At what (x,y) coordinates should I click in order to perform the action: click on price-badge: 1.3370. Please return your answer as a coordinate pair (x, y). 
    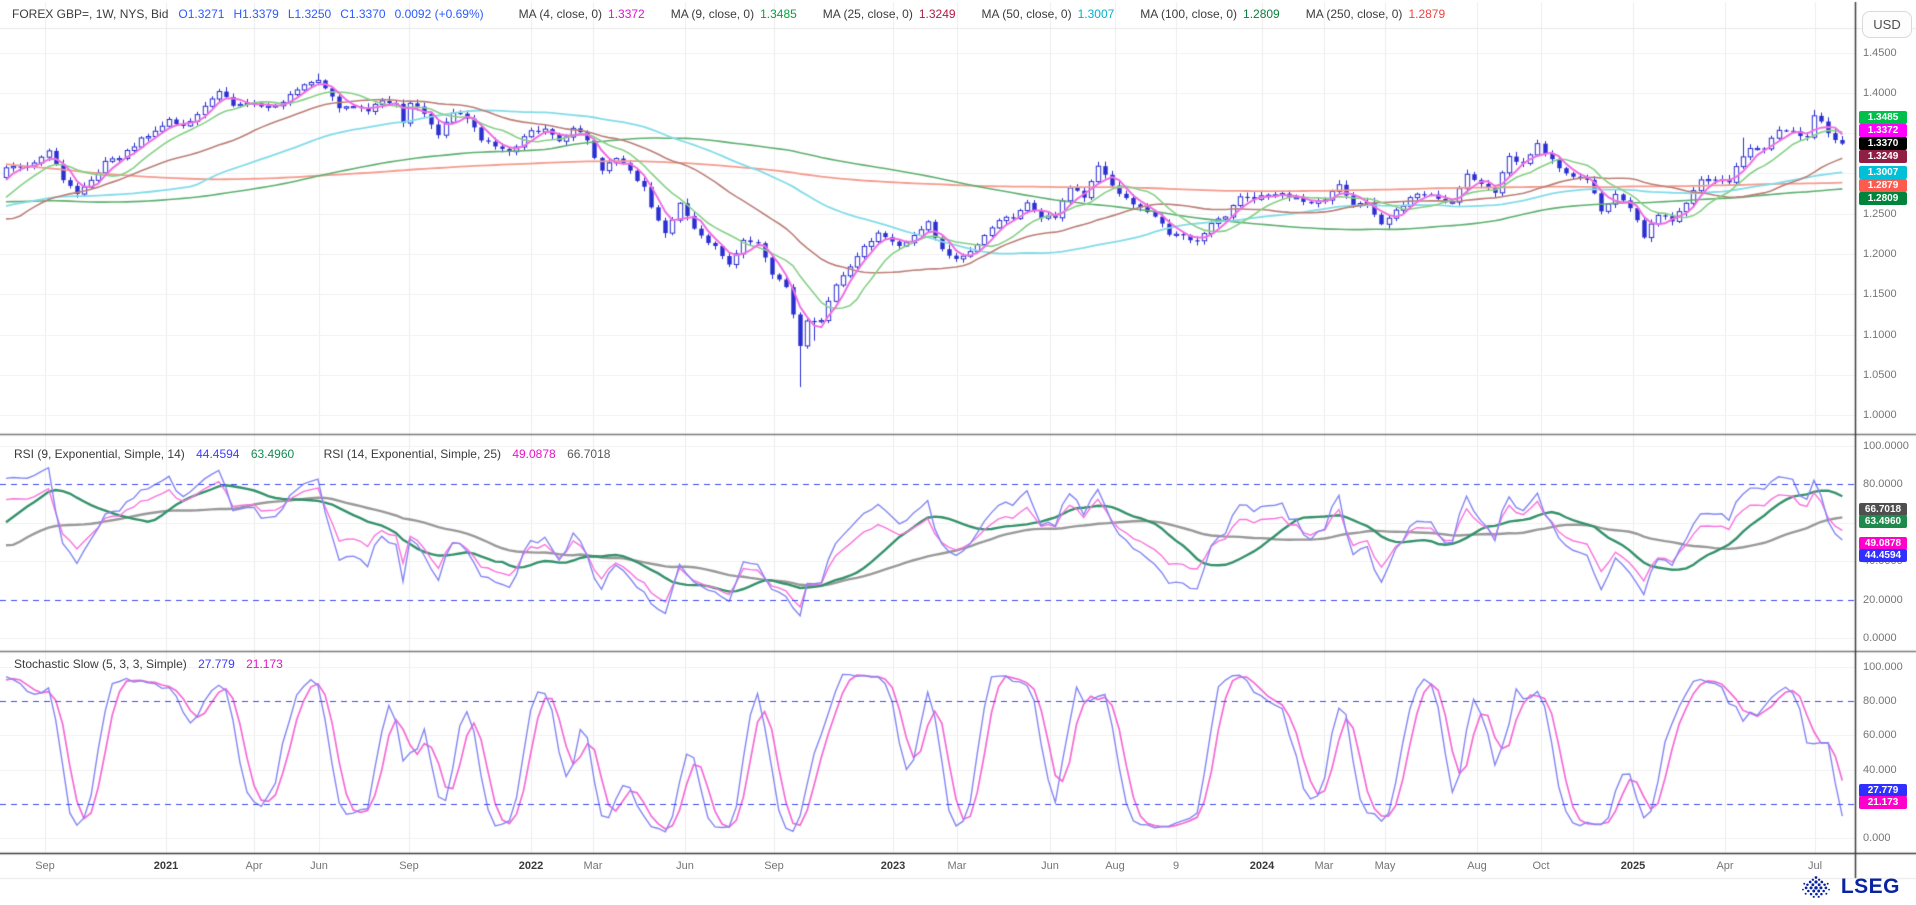
    Looking at the image, I should click on (1883, 144).